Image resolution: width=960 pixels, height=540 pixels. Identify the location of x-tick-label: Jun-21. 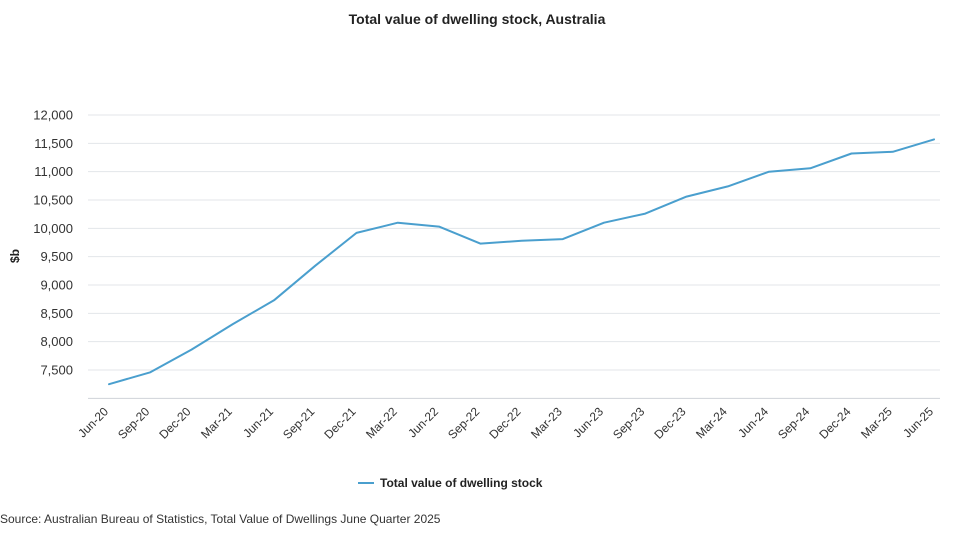
(258, 422).